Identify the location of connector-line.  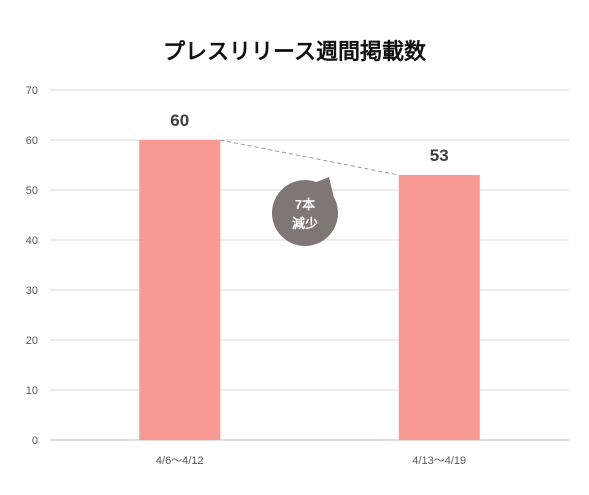
(309, 157).